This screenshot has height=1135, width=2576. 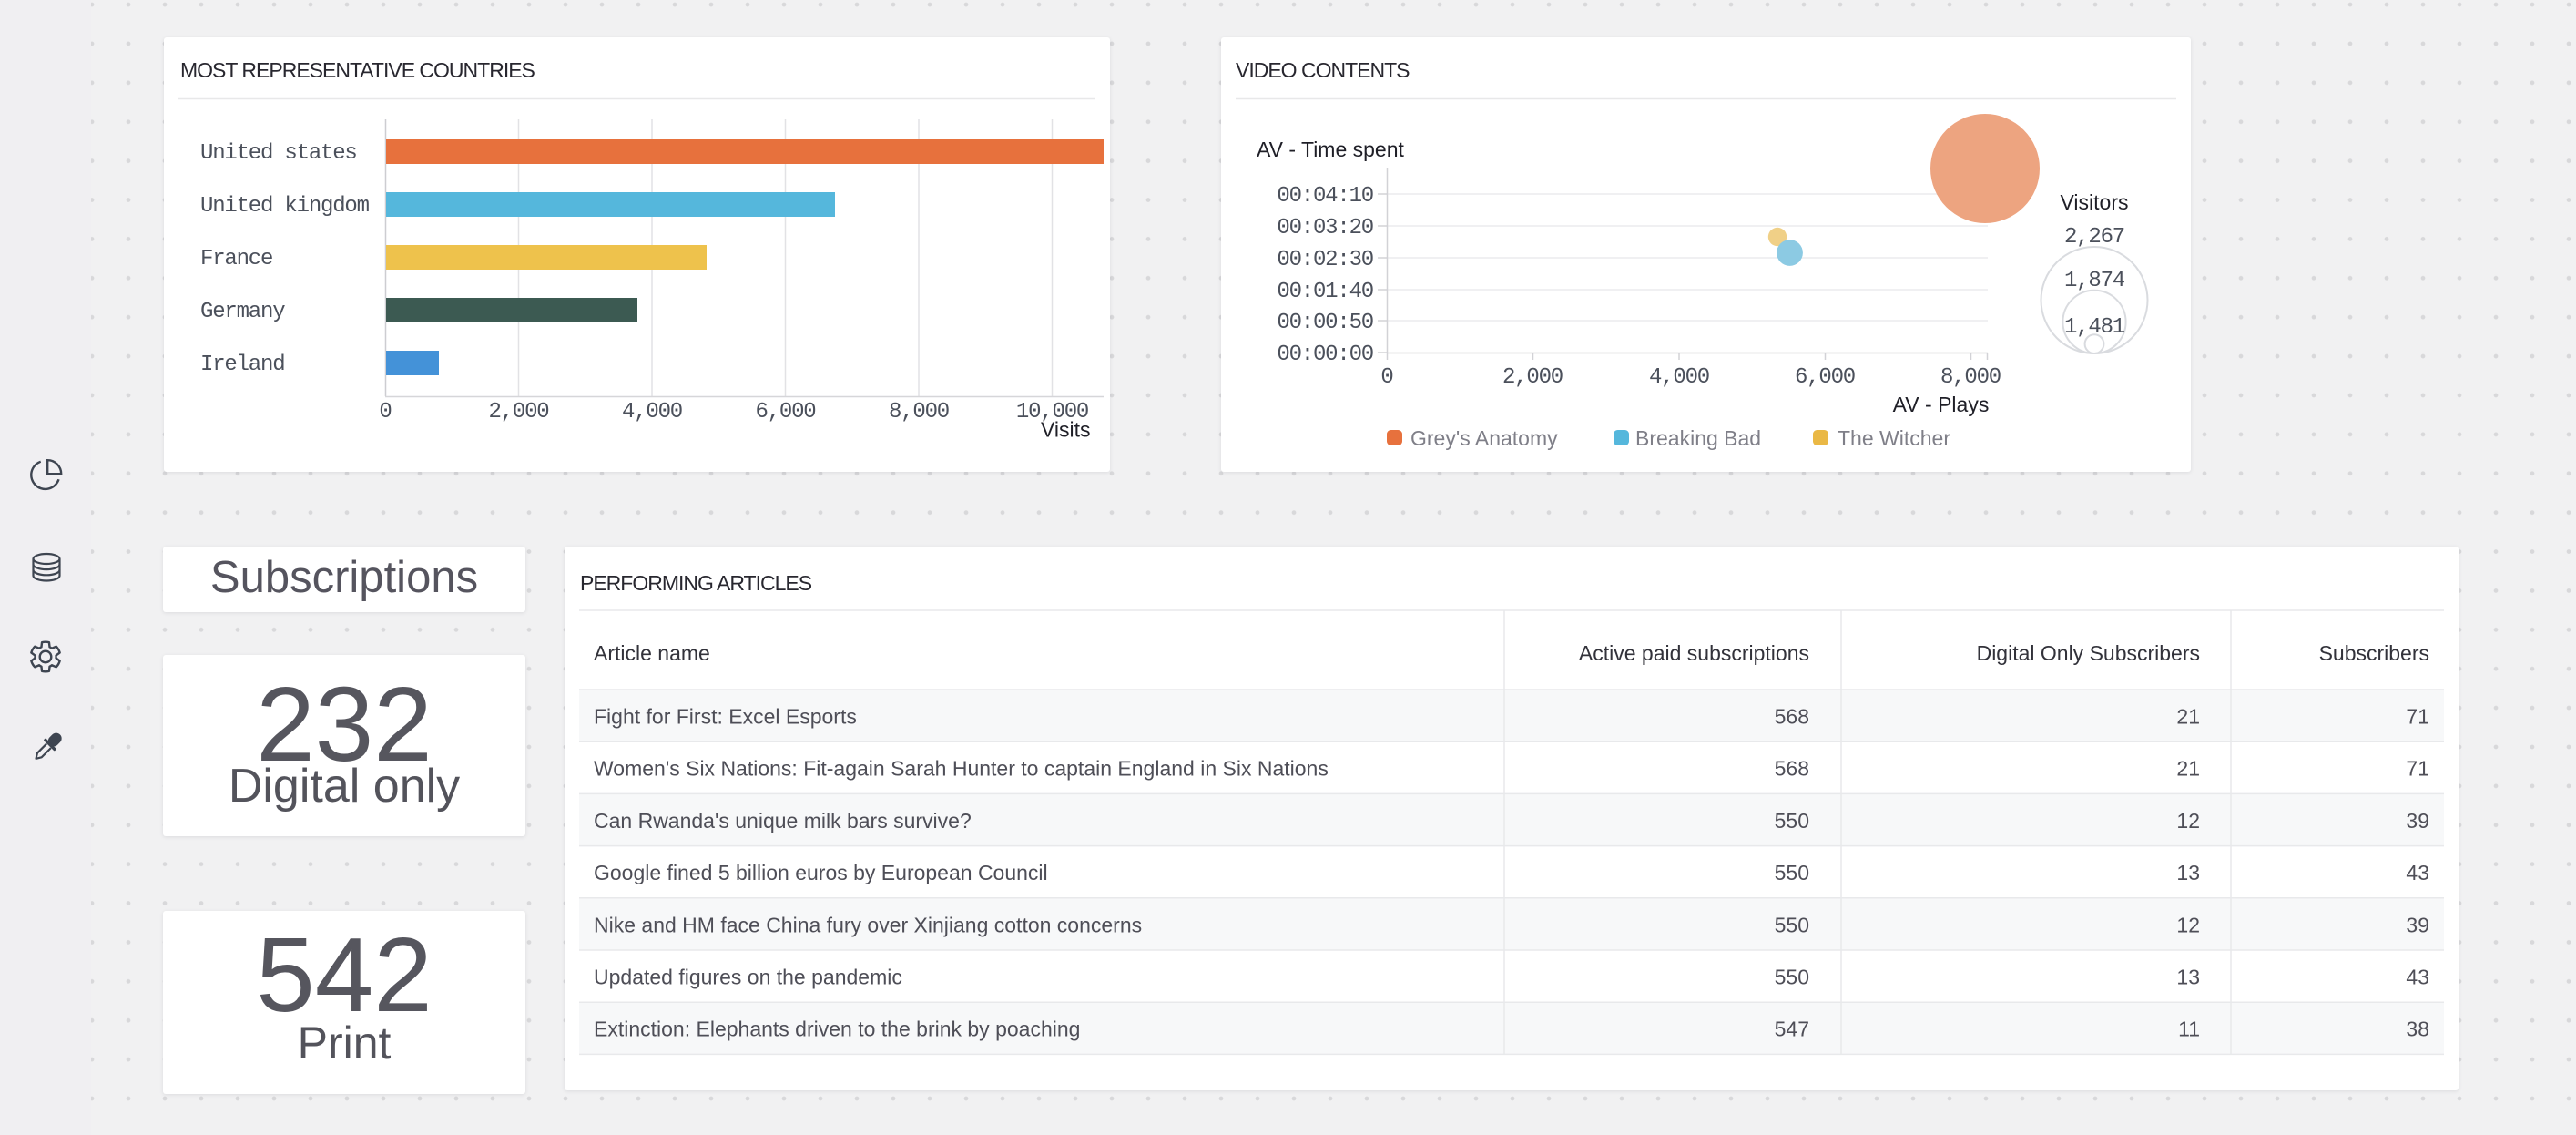 I want to click on svg-text: Active paid subscriptions, so click(x=1694, y=653).